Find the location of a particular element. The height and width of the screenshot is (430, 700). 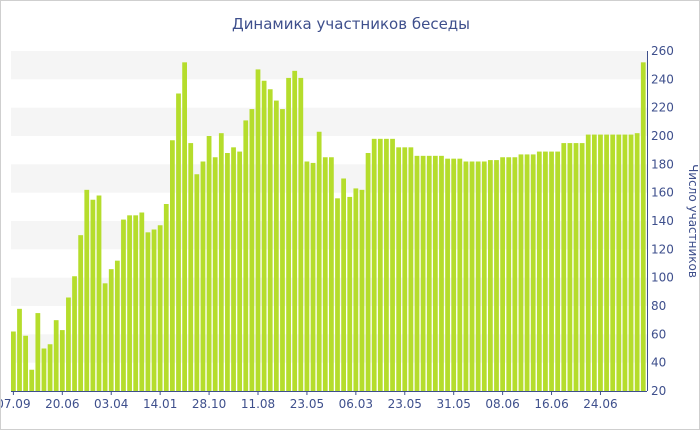

x-tick-label: 16.06 is located at coordinates (551, 404).